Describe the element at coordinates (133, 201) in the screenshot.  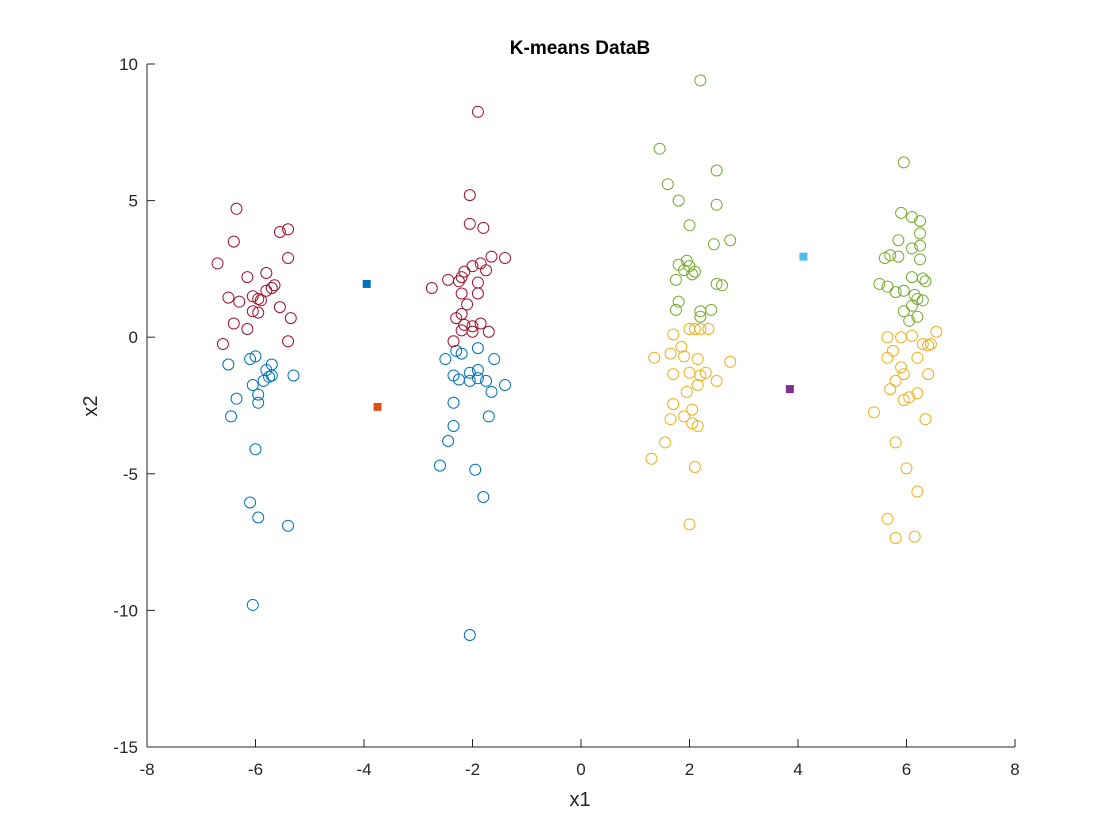
I see `y-tick-label: 5` at that location.